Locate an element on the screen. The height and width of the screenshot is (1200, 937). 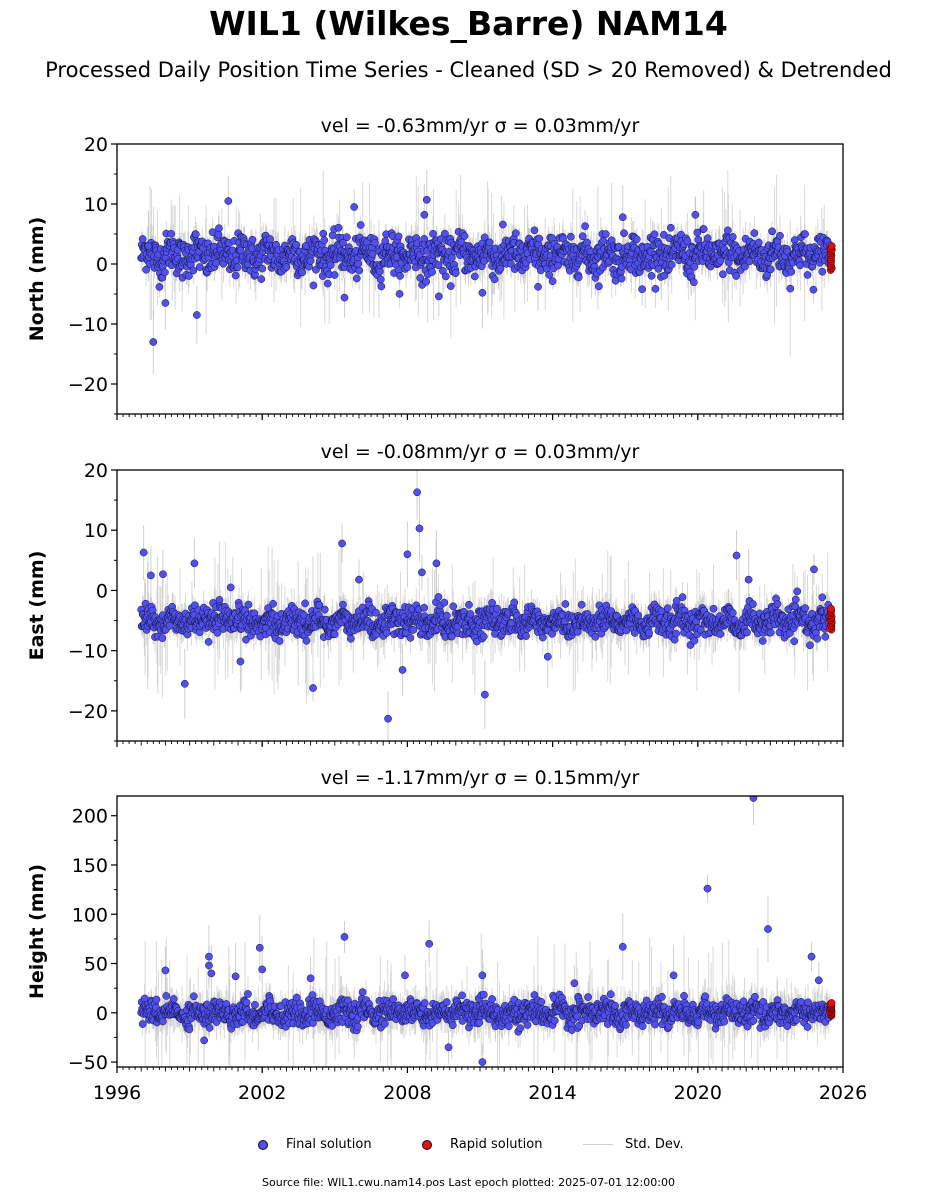
panel-title: vel = -0.63mm/yr σ = 0.03mm/yr is located at coordinates (480, 126).